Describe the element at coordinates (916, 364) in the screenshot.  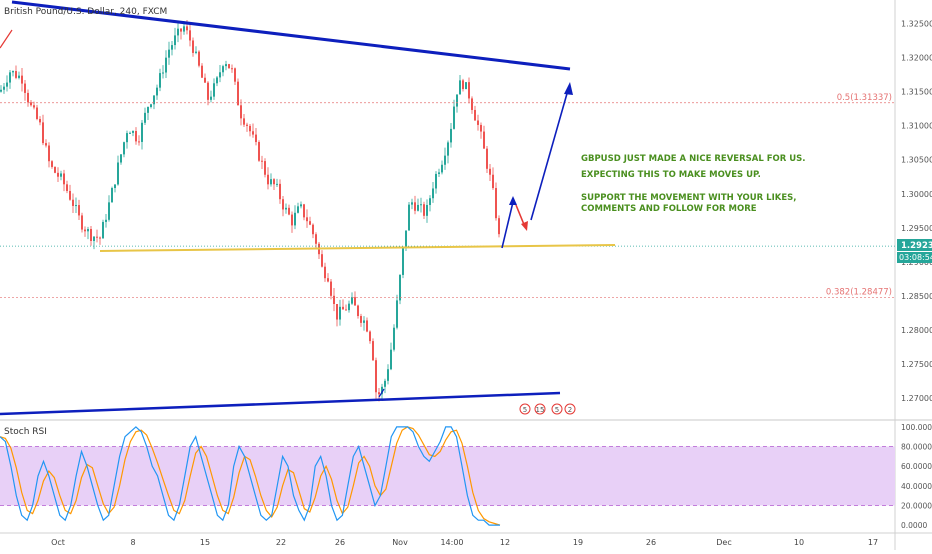
I see `y-tick-label: 1.27500` at that location.